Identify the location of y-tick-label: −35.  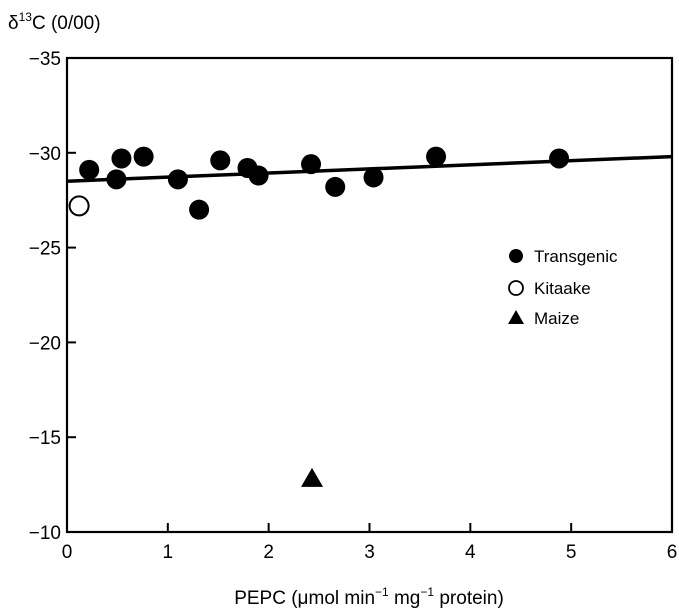
(45, 59).